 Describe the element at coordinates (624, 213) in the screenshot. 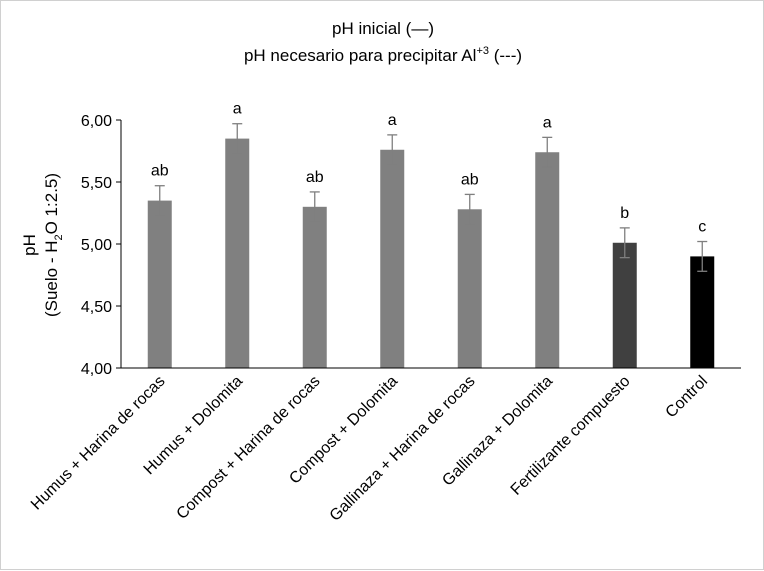

I see `significance-letter: b` at that location.